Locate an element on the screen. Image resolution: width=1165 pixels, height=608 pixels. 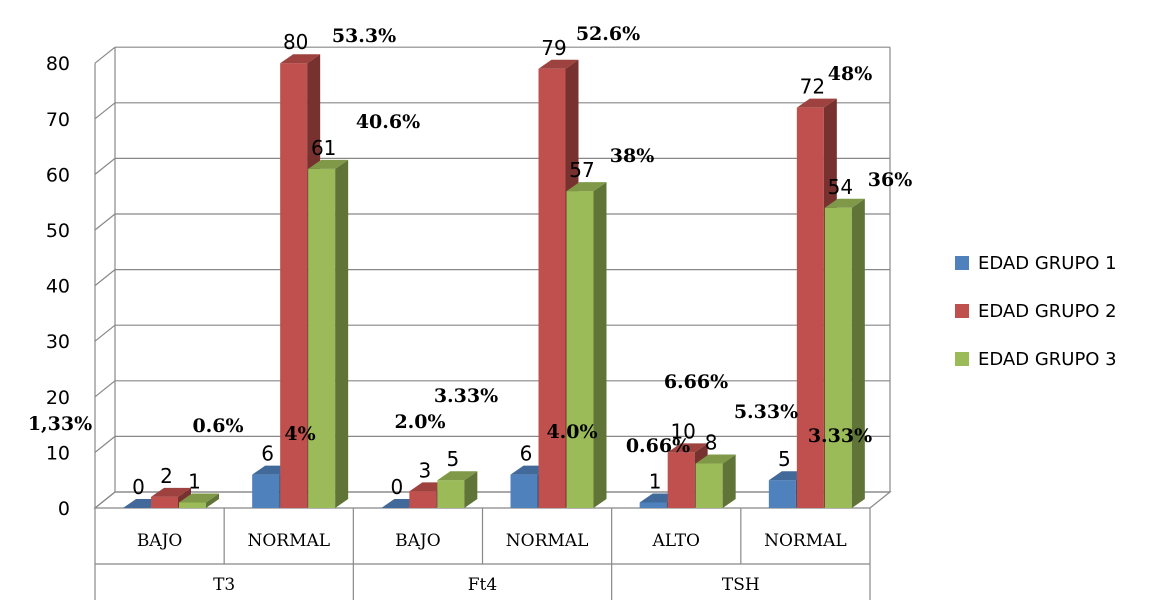
group-label: T3 is located at coordinates (224, 585).